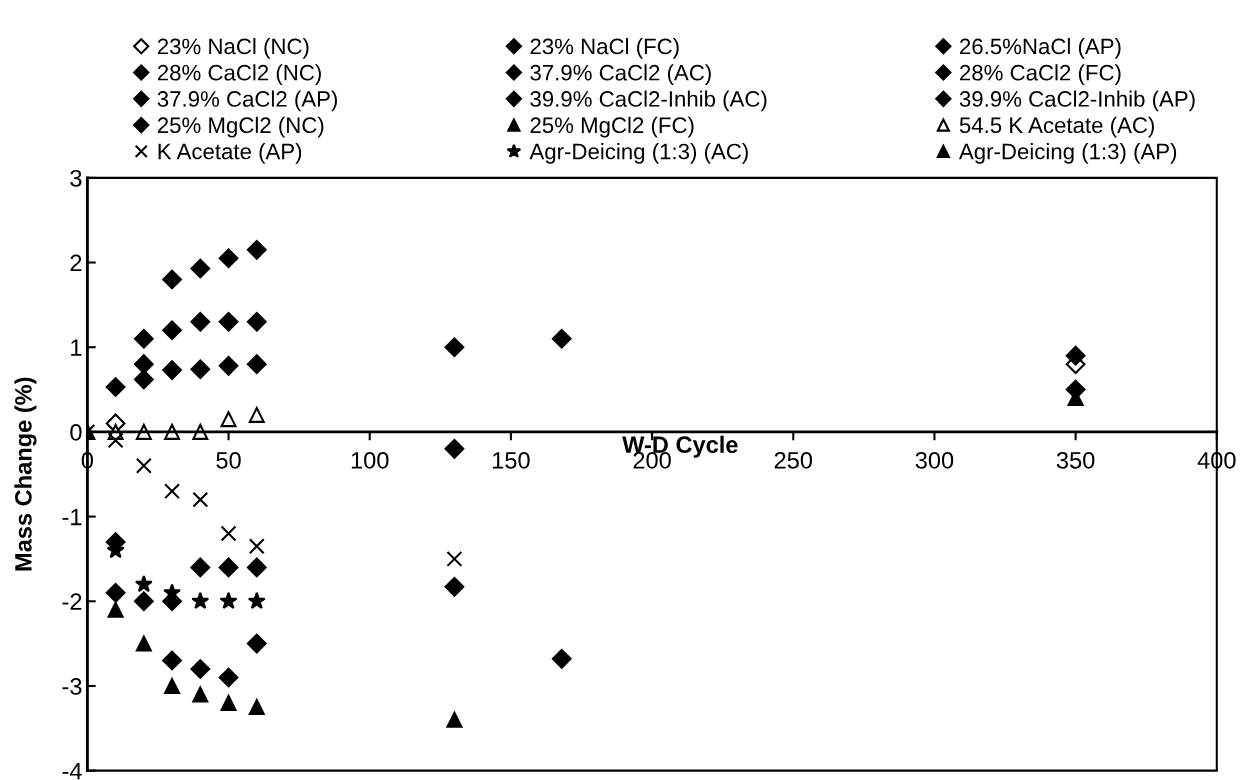  I want to click on x-tick-label: 50, so click(228, 460).